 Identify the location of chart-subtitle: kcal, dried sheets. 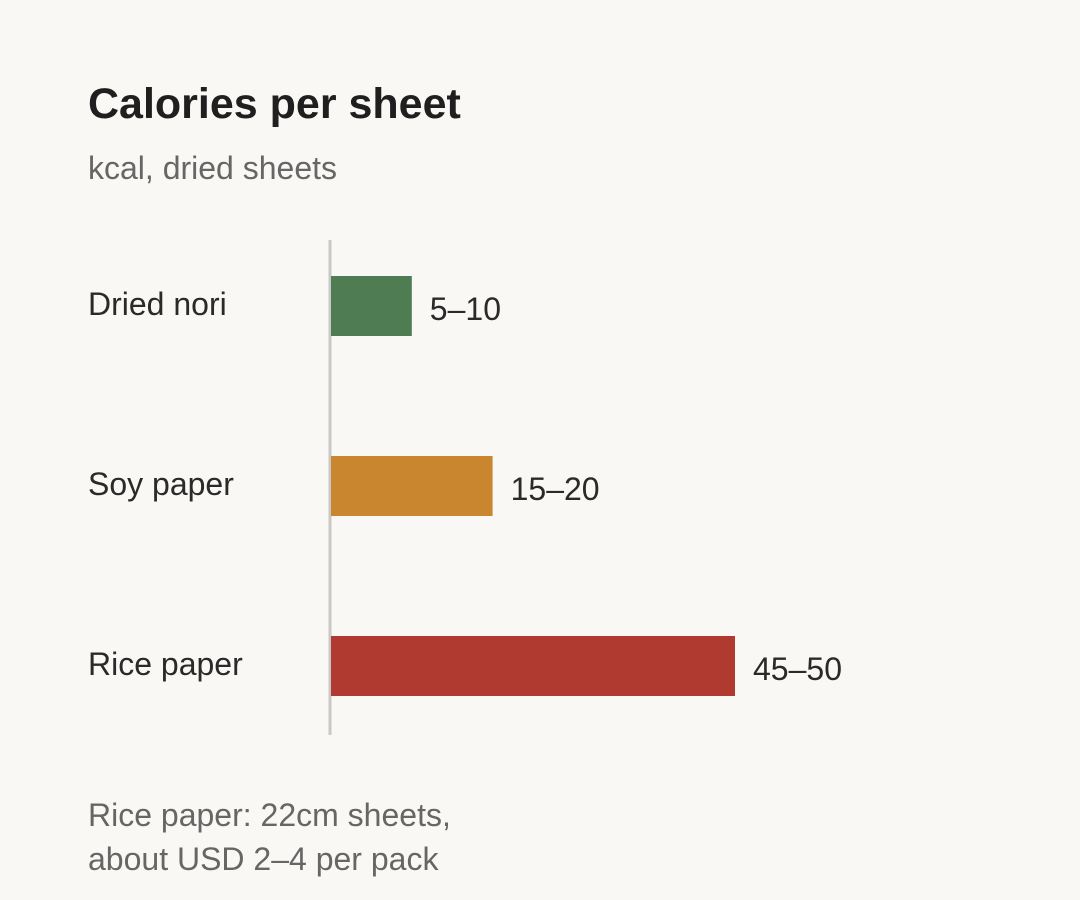
(213, 168).